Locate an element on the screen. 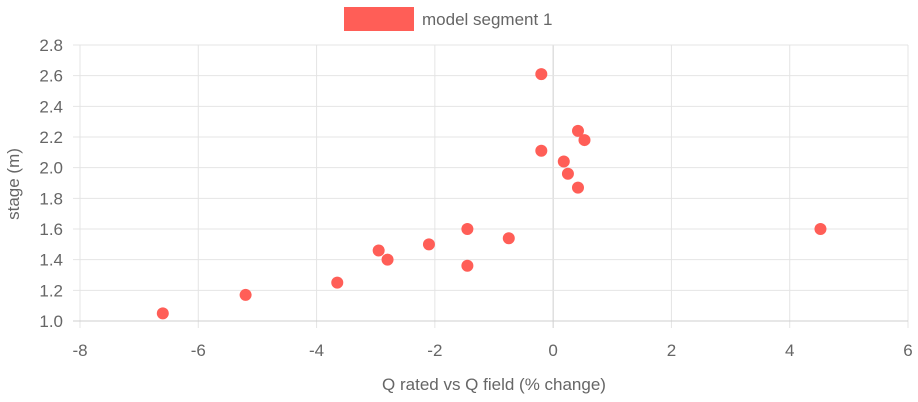  y-tick-label: 2.6 is located at coordinates (51, 76).